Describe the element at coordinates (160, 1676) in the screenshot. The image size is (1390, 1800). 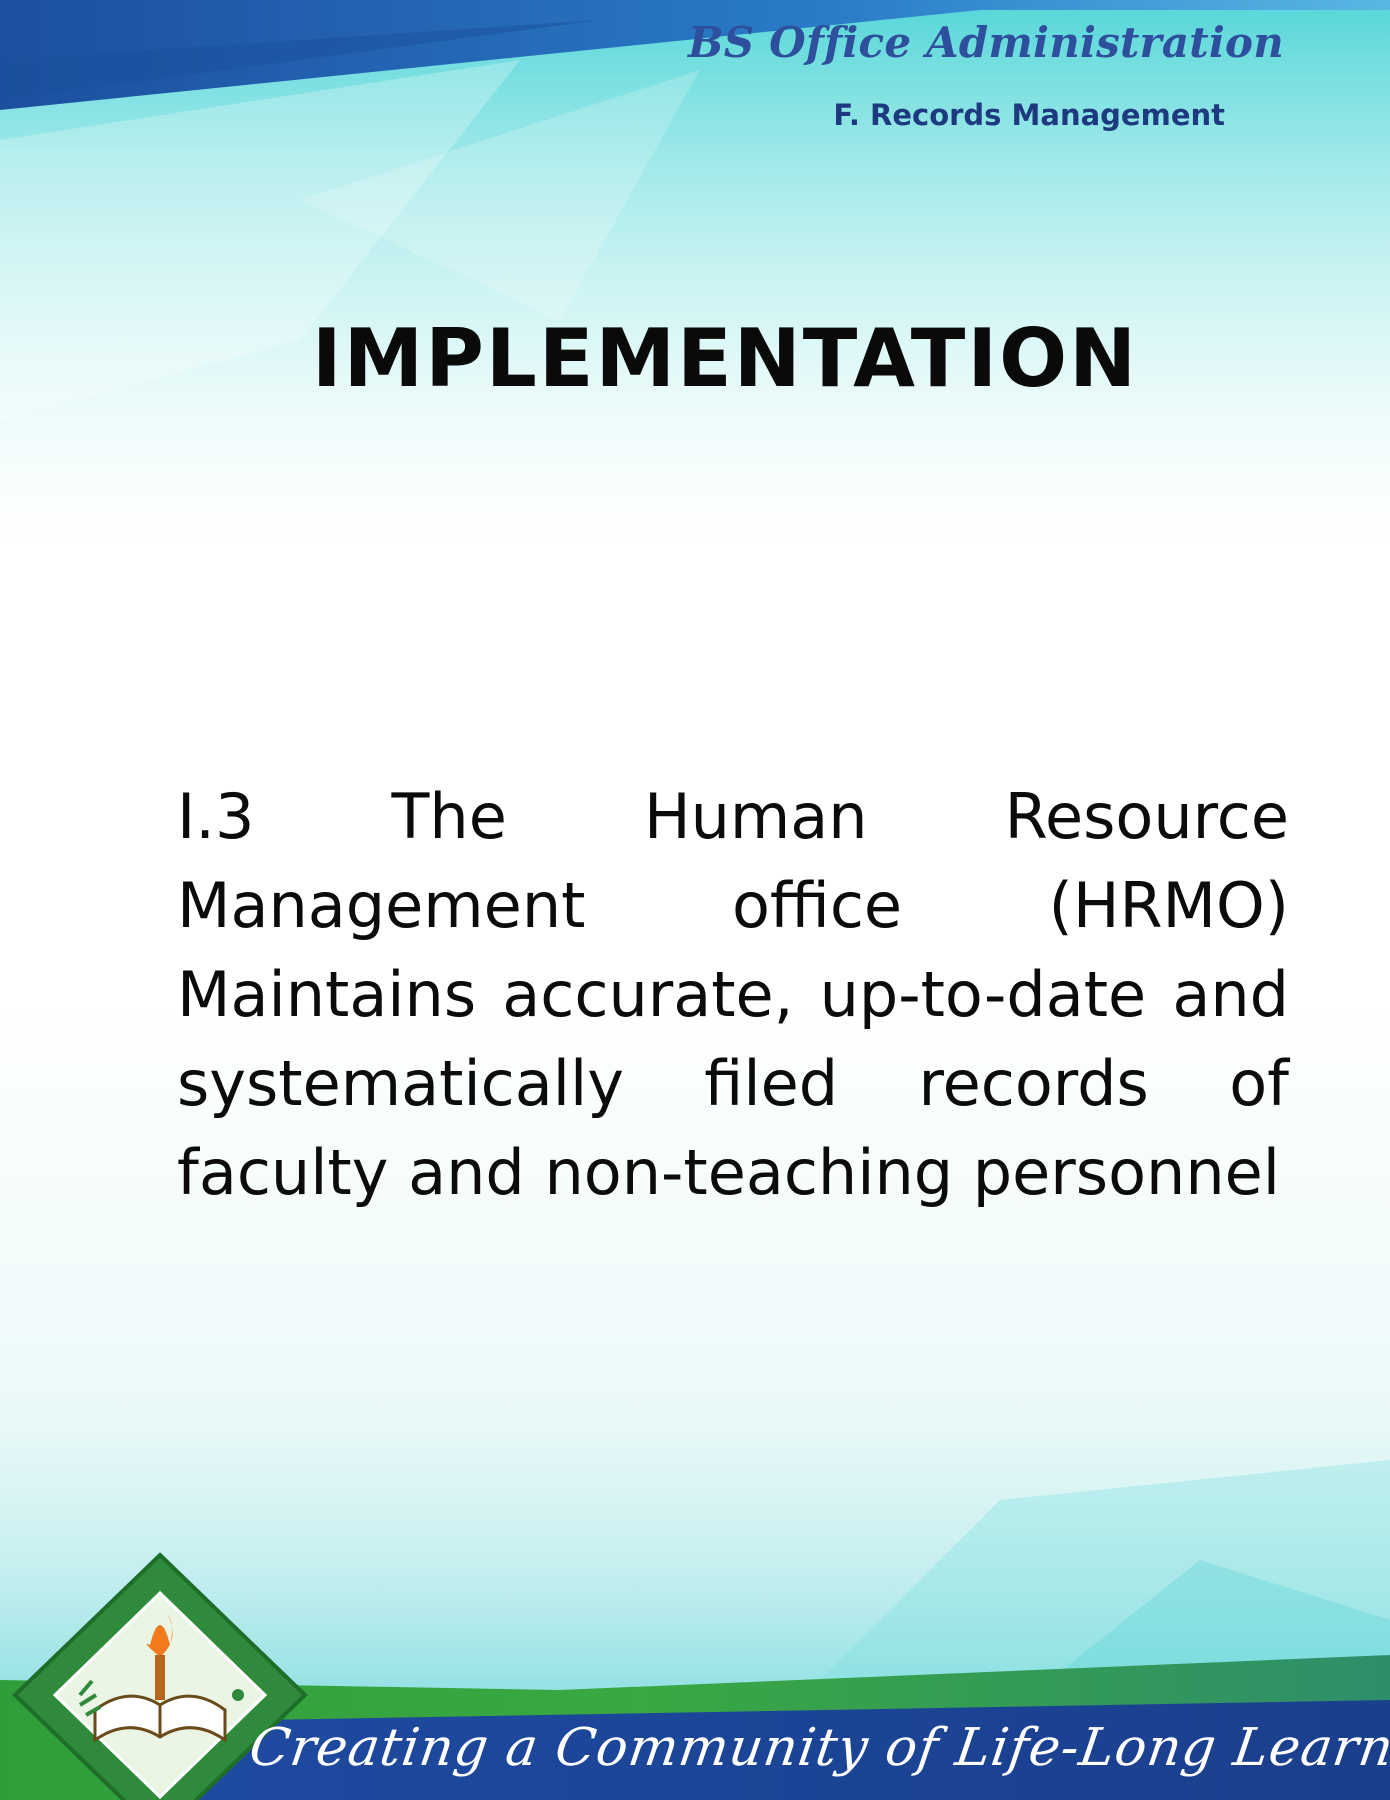
I see `university-seal-logo` at that location.